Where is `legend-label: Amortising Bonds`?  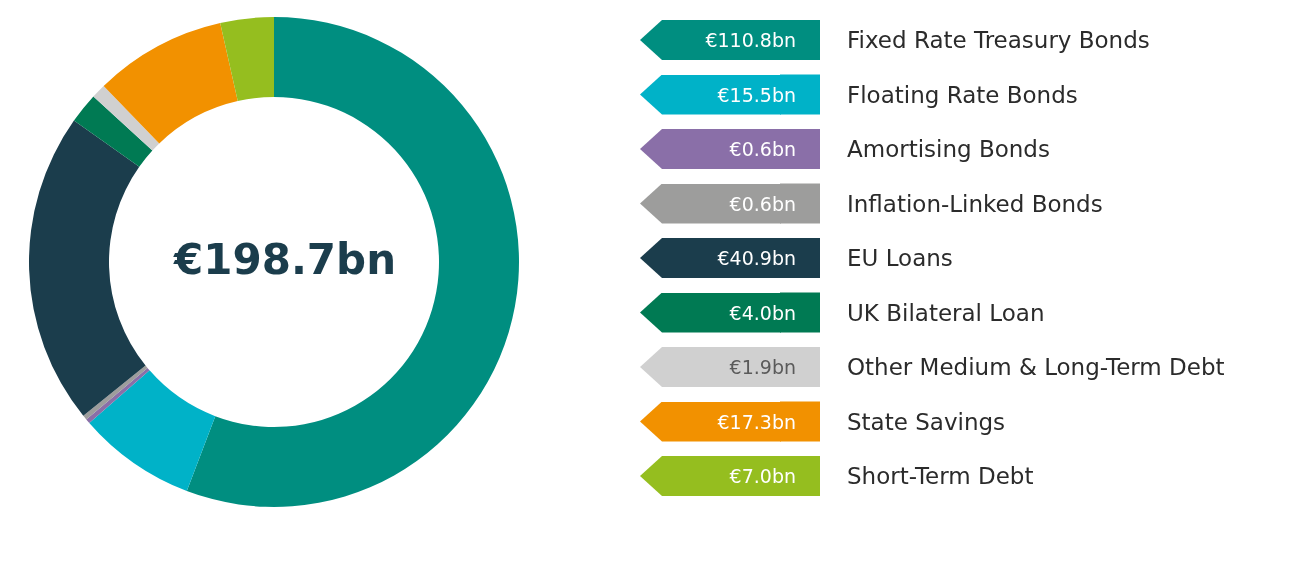 legend-label: Amortising Bonds is located at coordinates (948, 149).